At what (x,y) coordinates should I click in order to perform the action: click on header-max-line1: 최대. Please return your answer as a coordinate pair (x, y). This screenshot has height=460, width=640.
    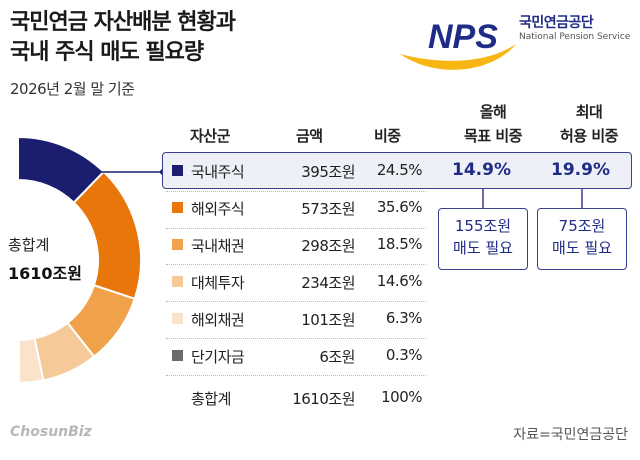
    Looking at the image, I should click on (589, 112).